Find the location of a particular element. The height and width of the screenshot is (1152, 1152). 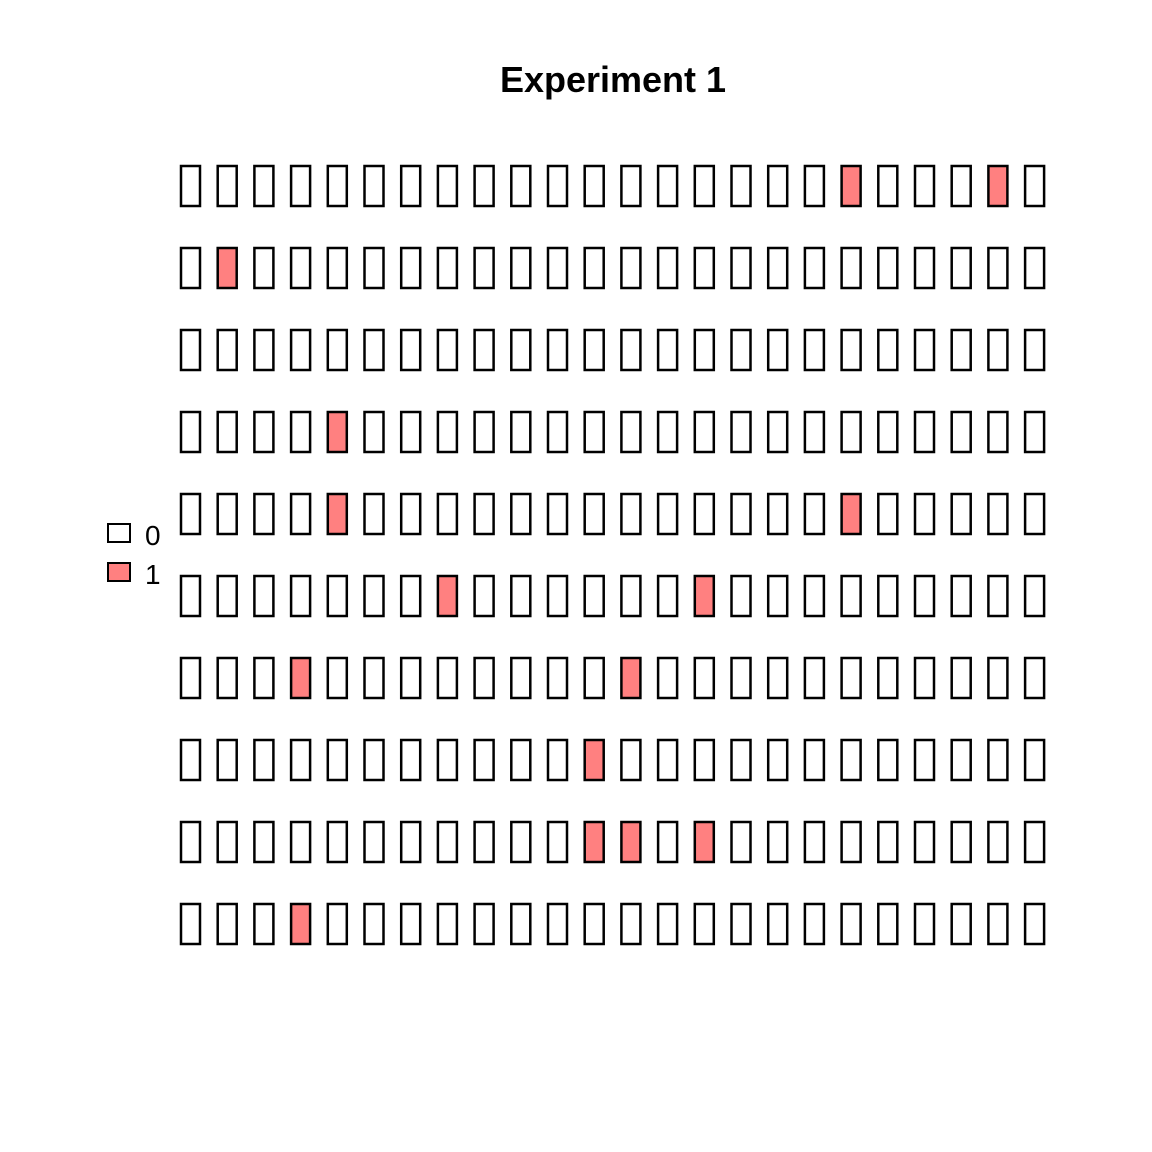

cell-r1-c3 is located at coordinates (264, 186).